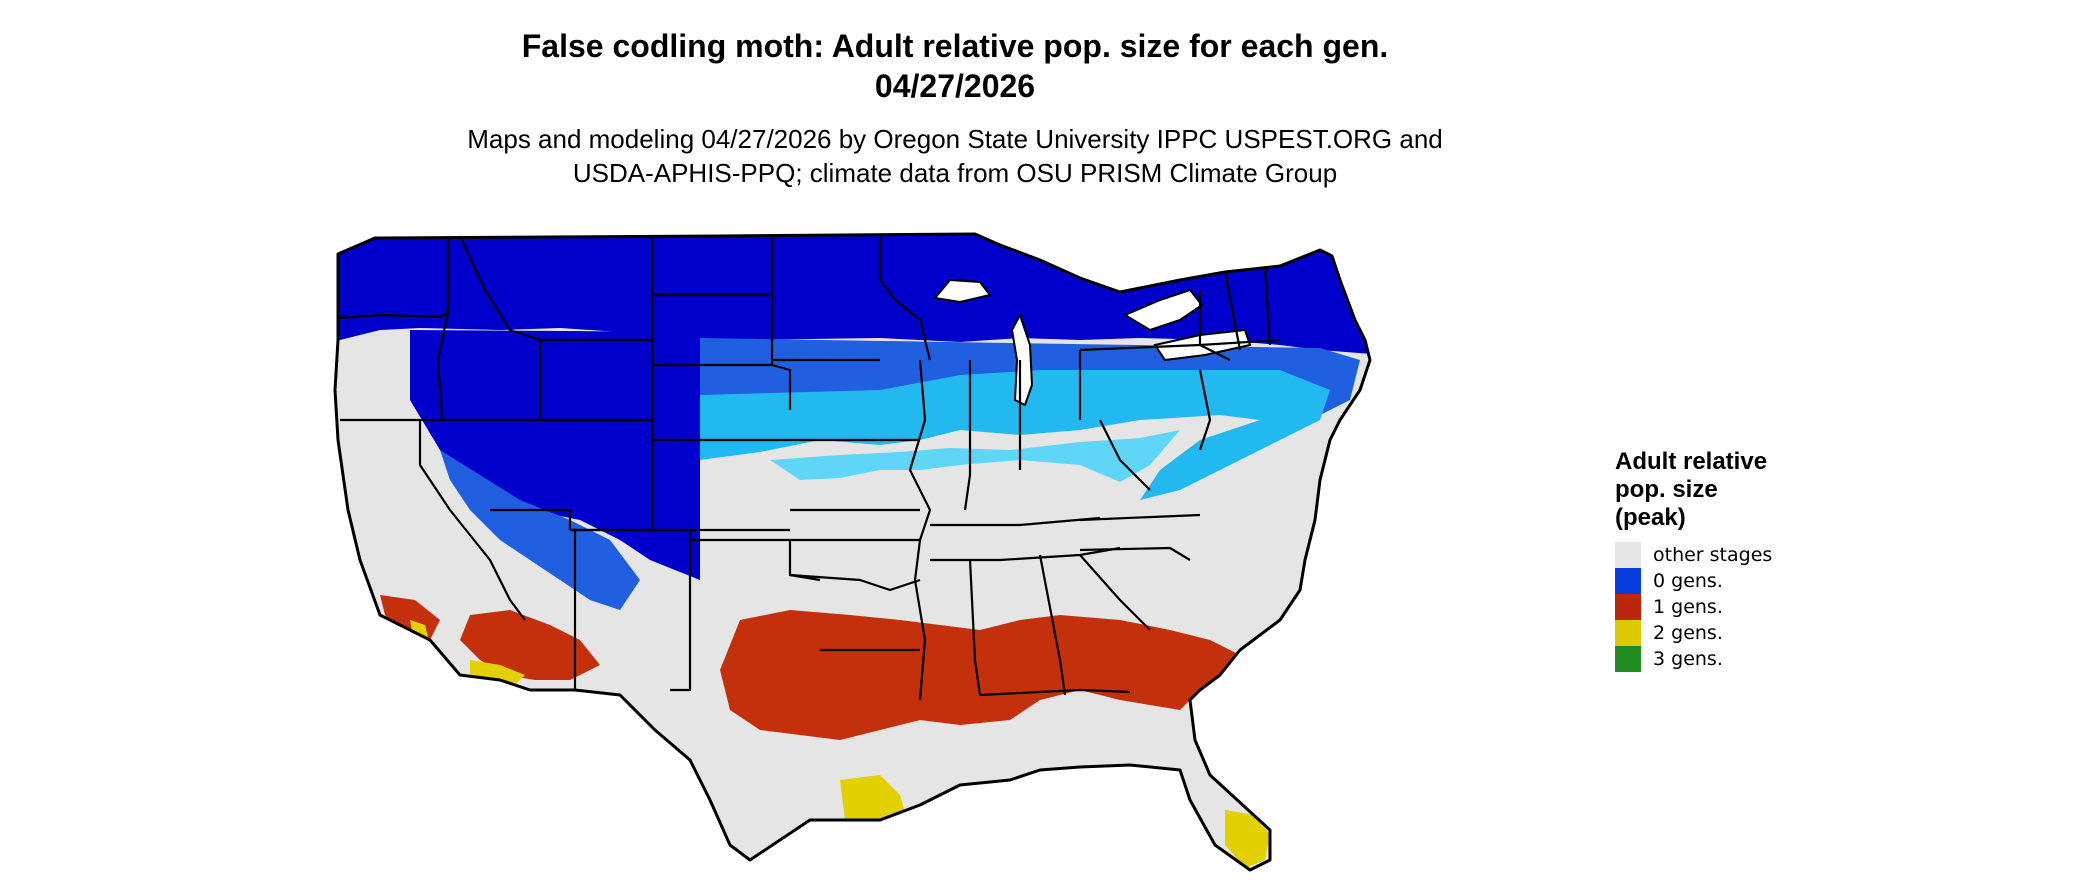 Image resolution: width=2100 pixels, height=892 pixels. What do you see at coordinates (1666, 489) in the screenshot?
I see `legend-title-line-2: pop. size` at bounding box center [1666, 489].